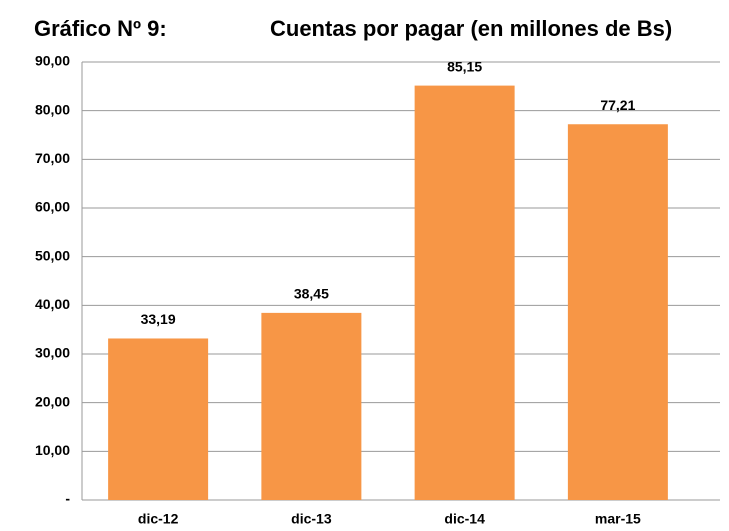  I want to click on value-label: 33,19, so click(158, 319).